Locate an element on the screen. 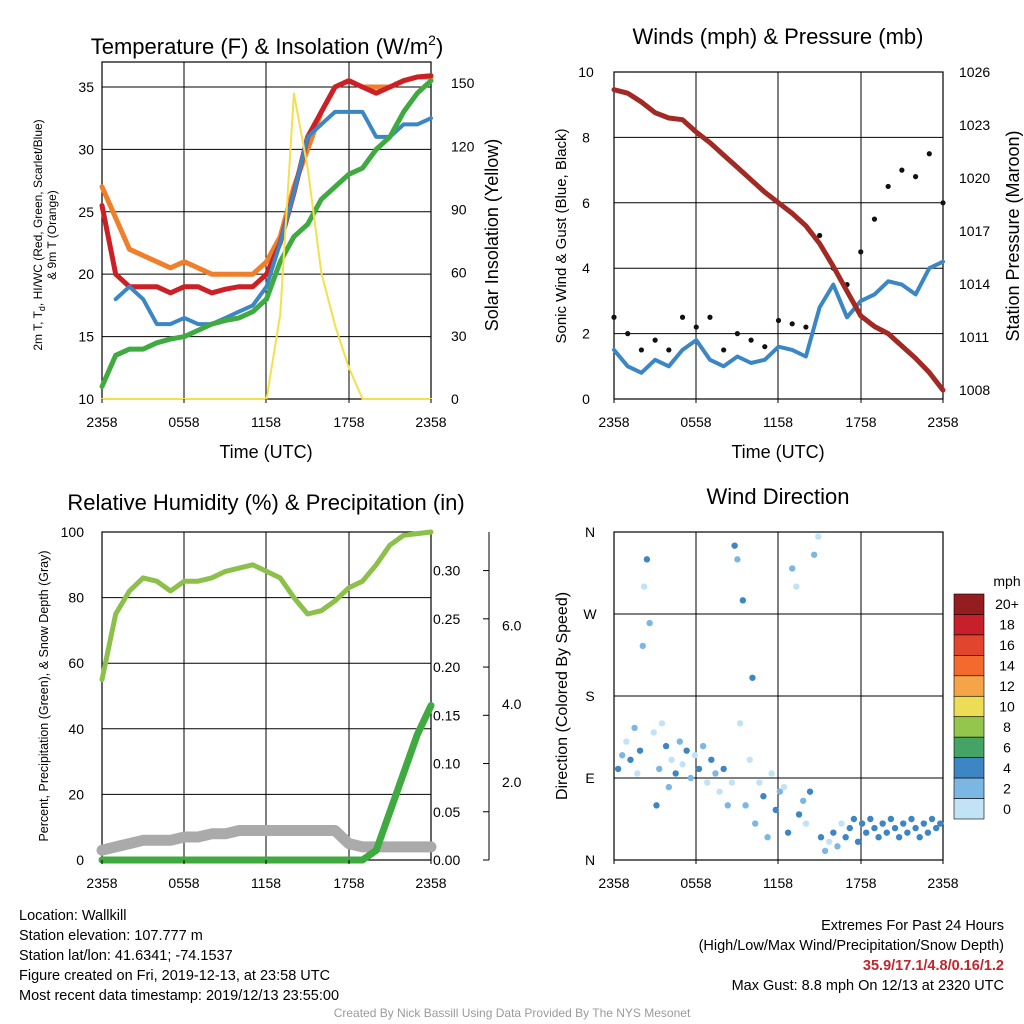  colorbar-label: 18 is located at coordinates (1007, 625).